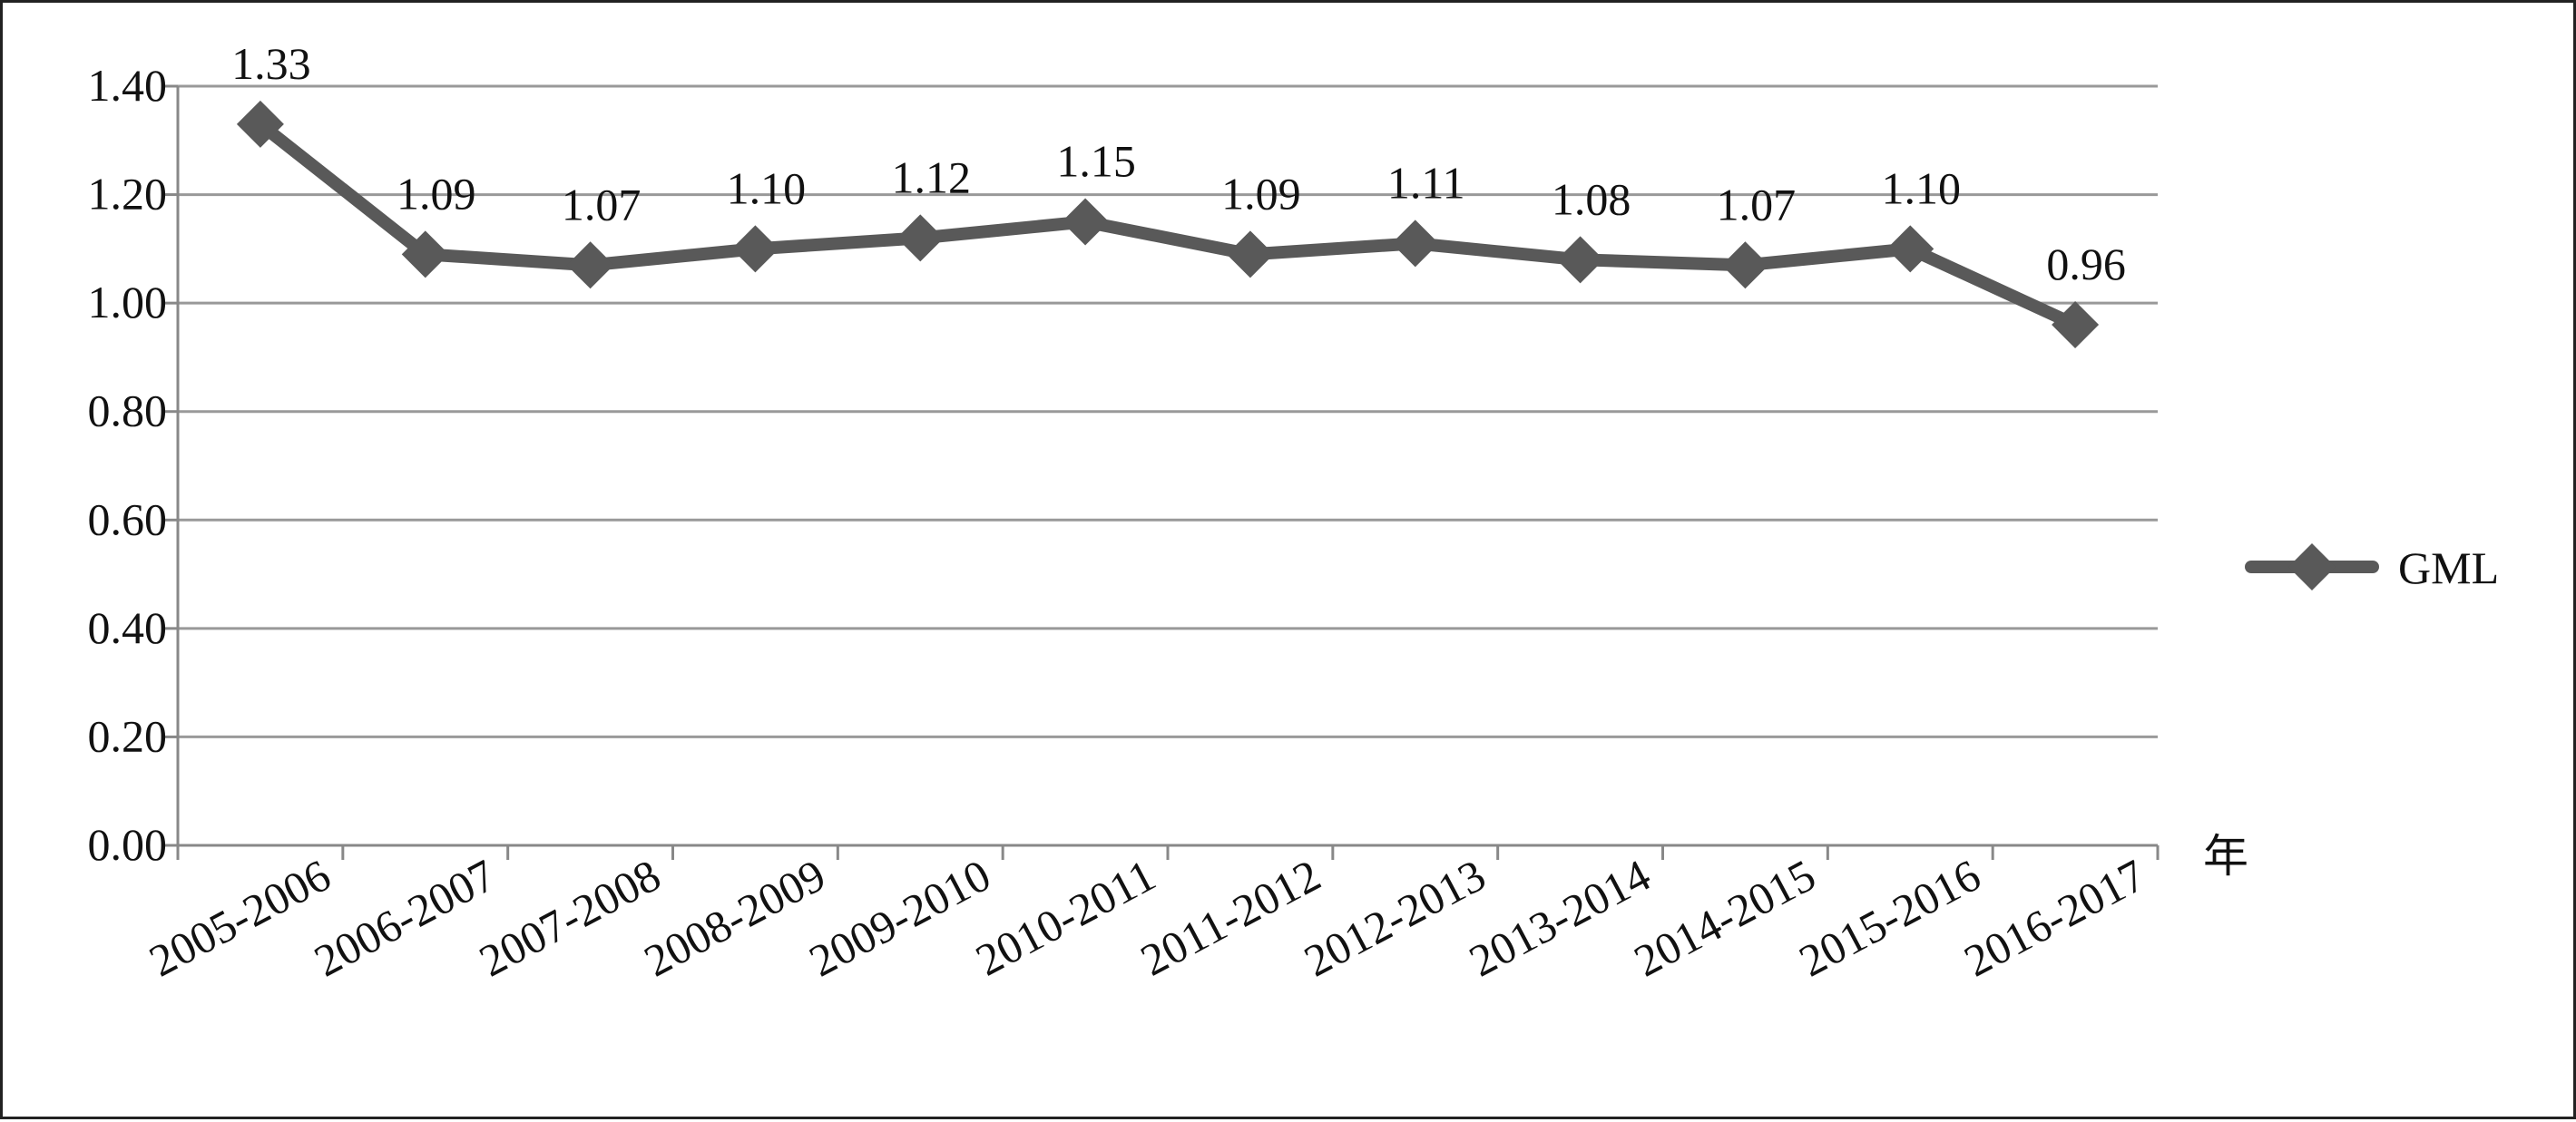 This screenshot has height=1122, width=2576. What do you see at coordinates (128, 302) in the screenshot?
I see `y-axis-tick-label: 1.00` at bounding box center [128, 302].